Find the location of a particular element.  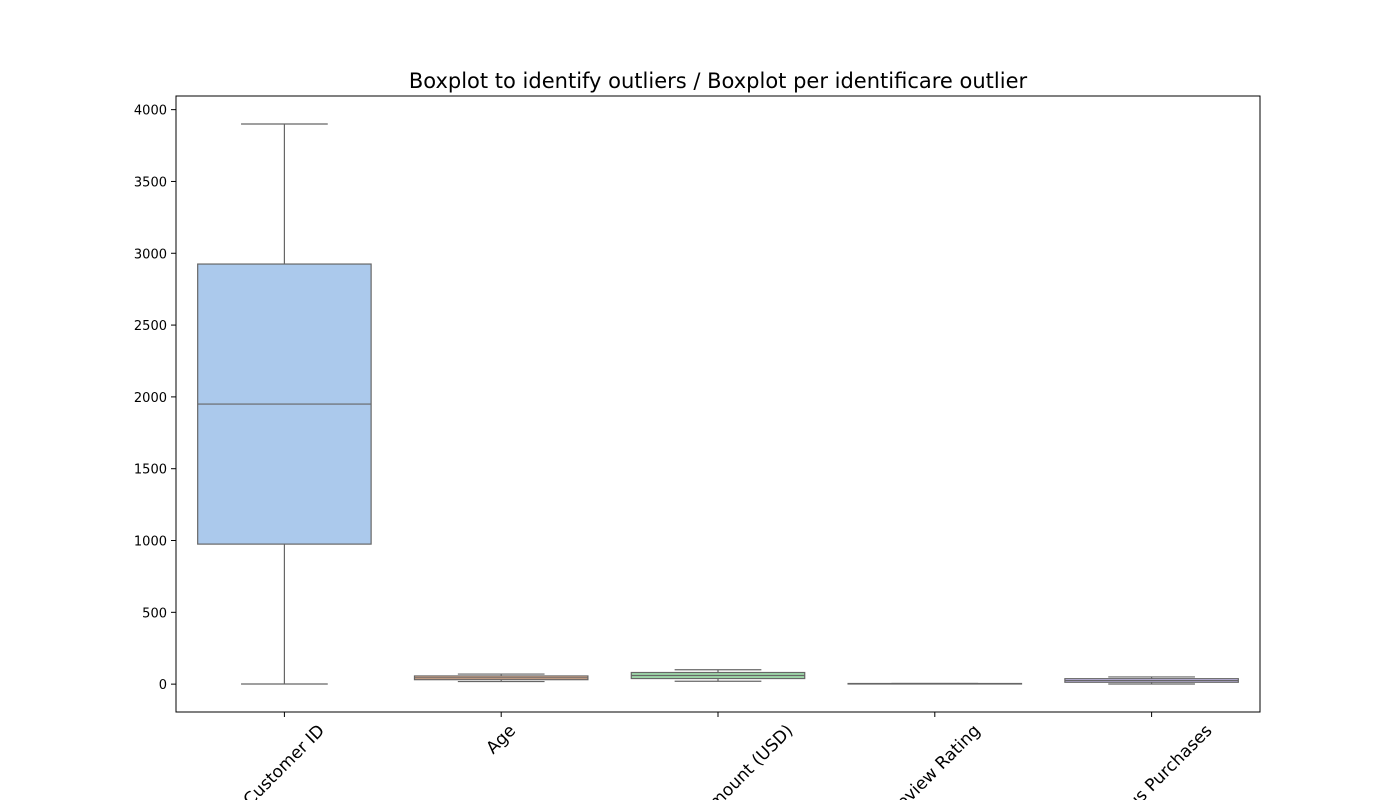

y-tick-label: 1500 is located at coordinates (150, 470).